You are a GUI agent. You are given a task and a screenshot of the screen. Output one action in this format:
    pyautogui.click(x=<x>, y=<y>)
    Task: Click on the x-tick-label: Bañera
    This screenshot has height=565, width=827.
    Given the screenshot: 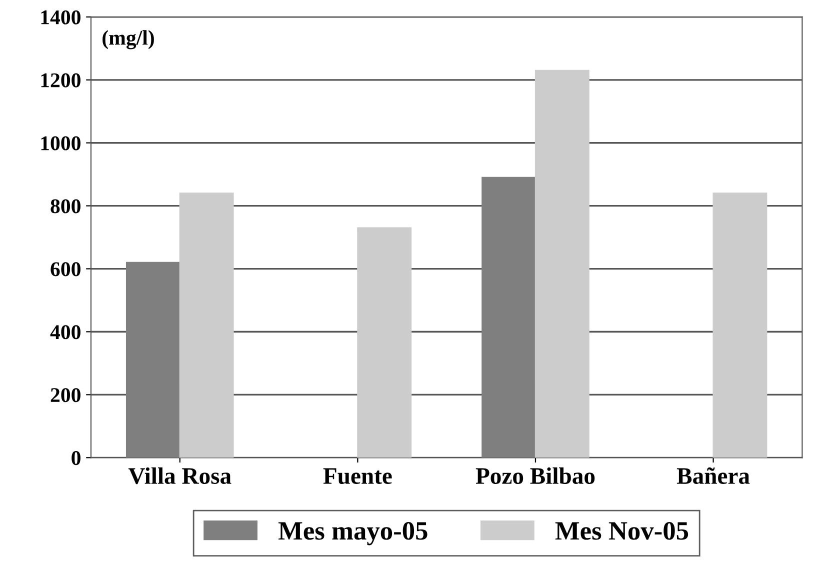 What is the action you would take?
    pyautogui.click(x=713, y=475)
    